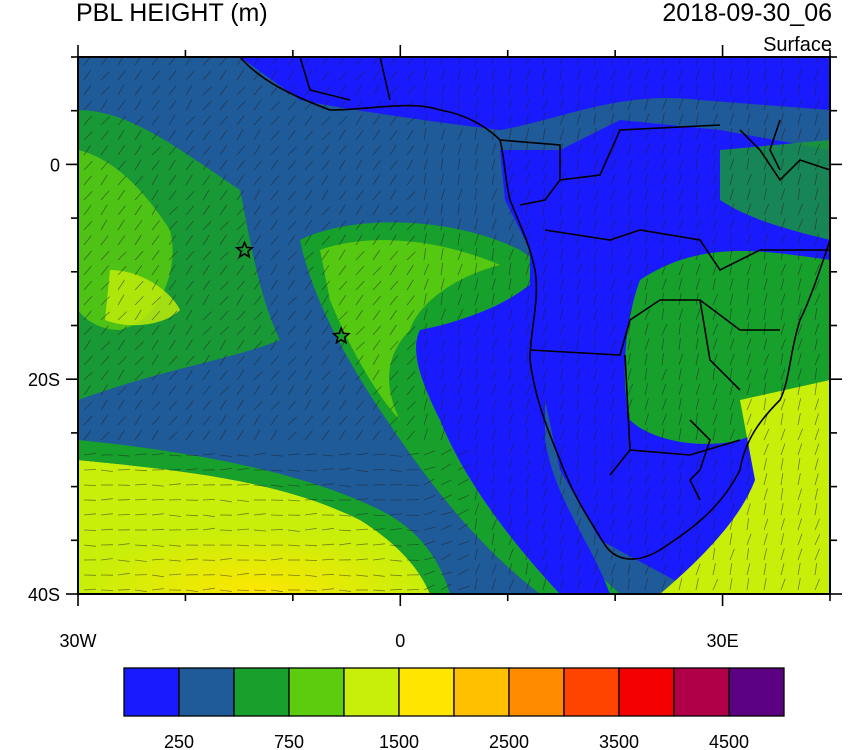  Describe the element at coordinates (261, 692) in the screenshot. I see `colorbar-segment` at that location.